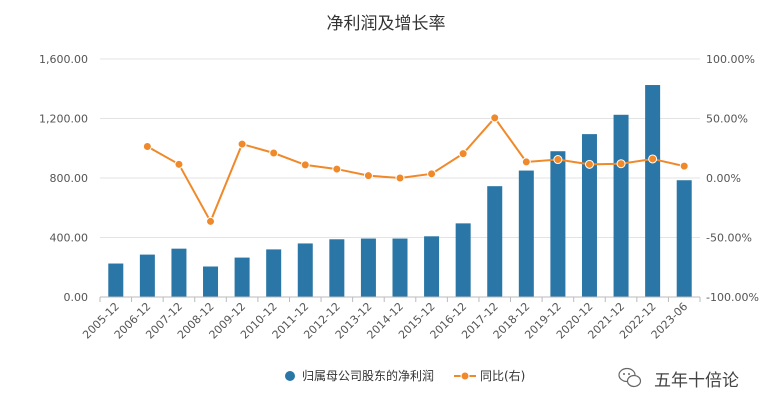 The height and width of the screenshot is (411, 772). I want to click on y-left-tick-label: 0.00, so click(76, 297).